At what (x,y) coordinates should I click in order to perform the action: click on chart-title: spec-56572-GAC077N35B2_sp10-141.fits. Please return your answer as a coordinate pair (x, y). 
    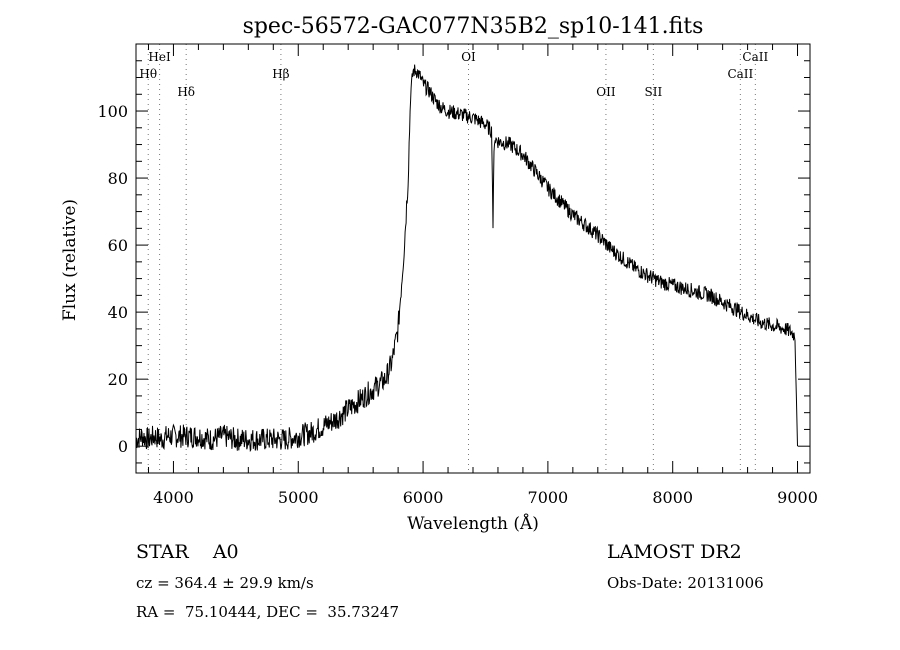
    Looking at the image, I should click on (473, 26).